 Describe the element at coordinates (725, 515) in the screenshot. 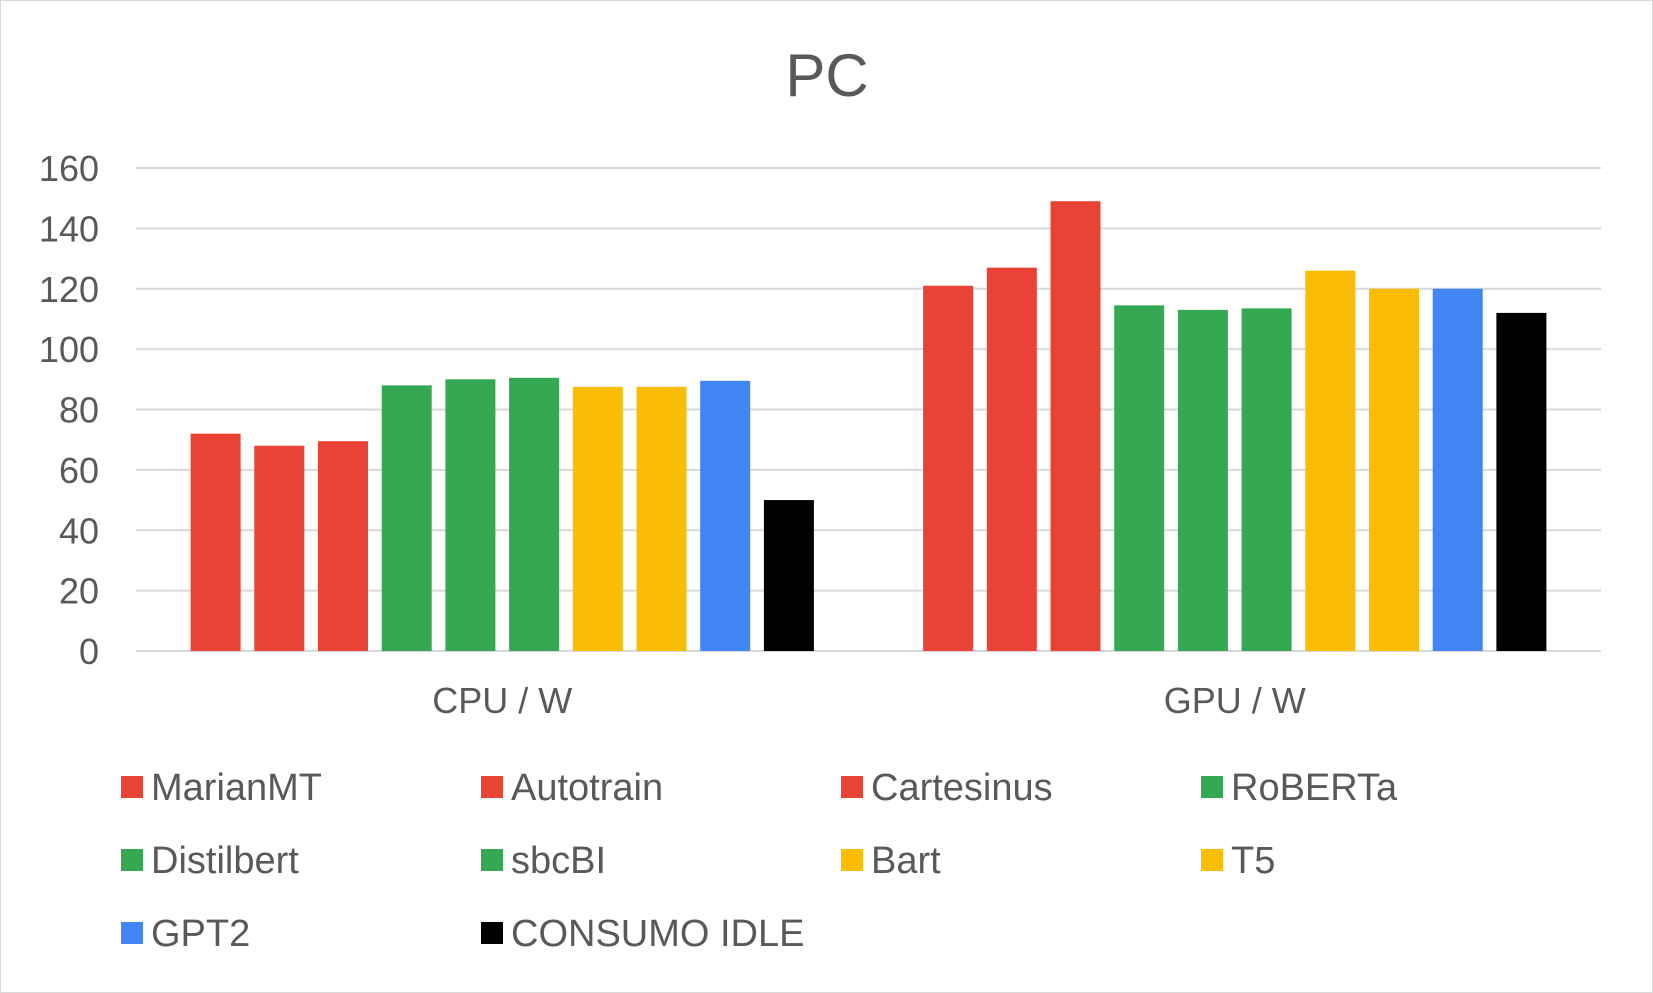

I see `bar-gpt2-cpu` at that location.